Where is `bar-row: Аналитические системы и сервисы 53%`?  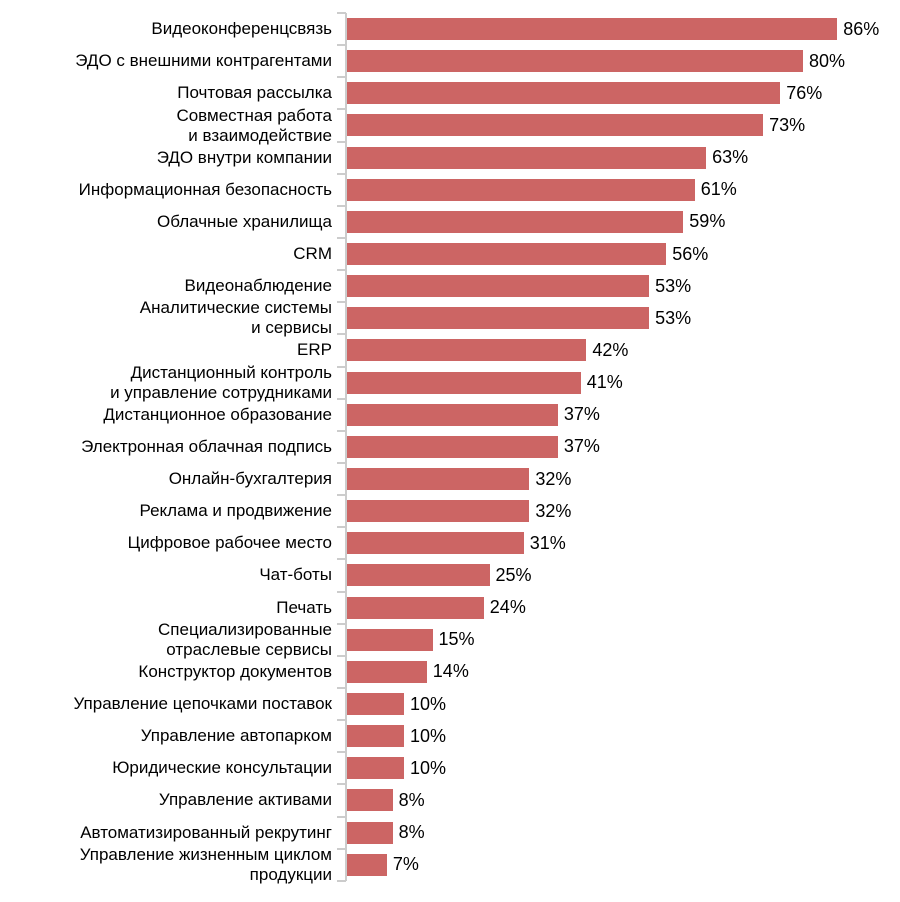 bar-row: Аналитические системы и сервисы 53% is located at coordinates (450, 318).